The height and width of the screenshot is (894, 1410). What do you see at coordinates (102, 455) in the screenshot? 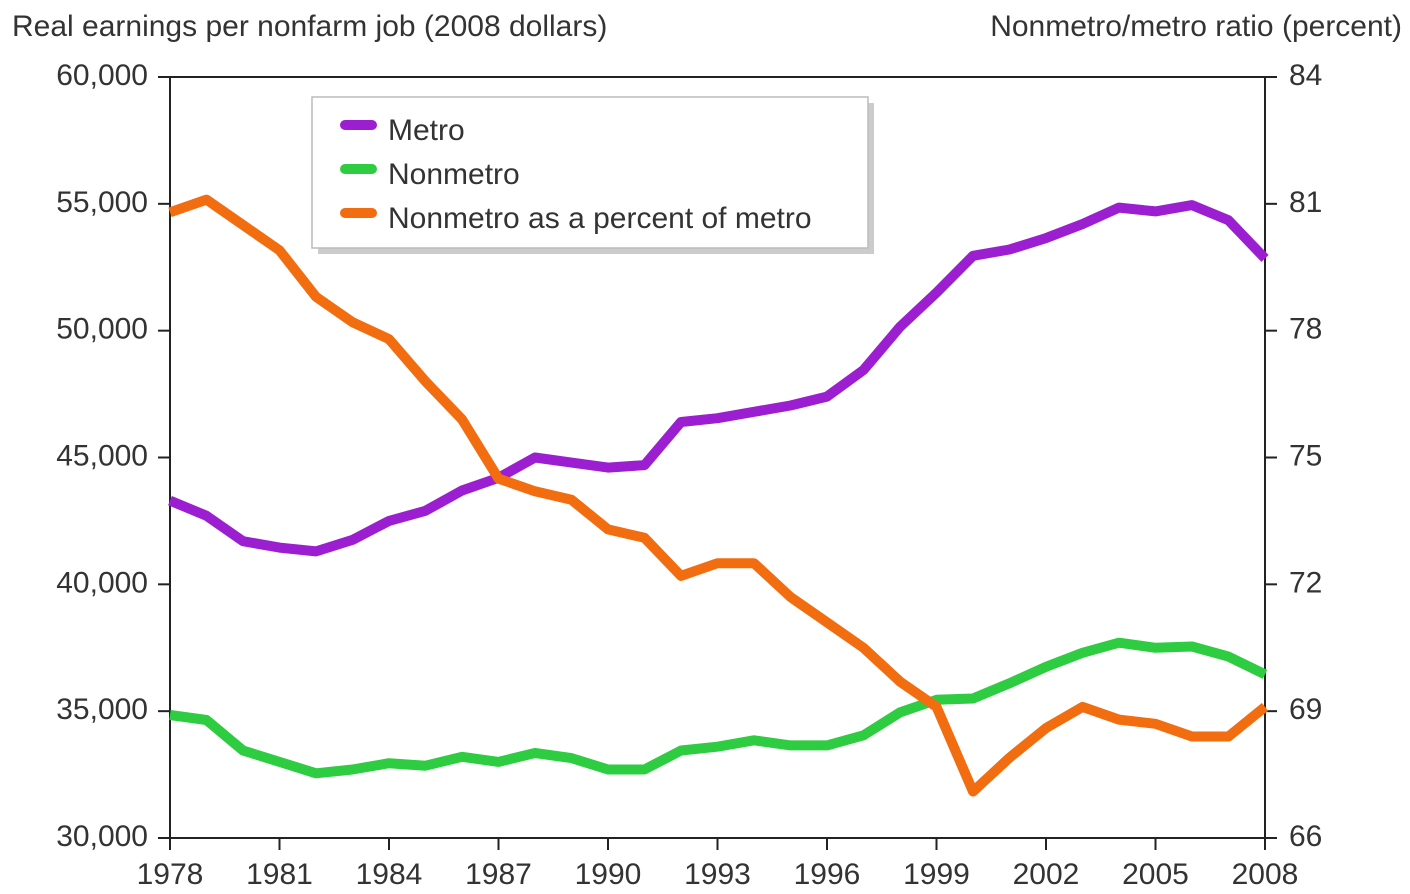
I see `y-tick-label: 45,000` at bounding box center [102, 455].